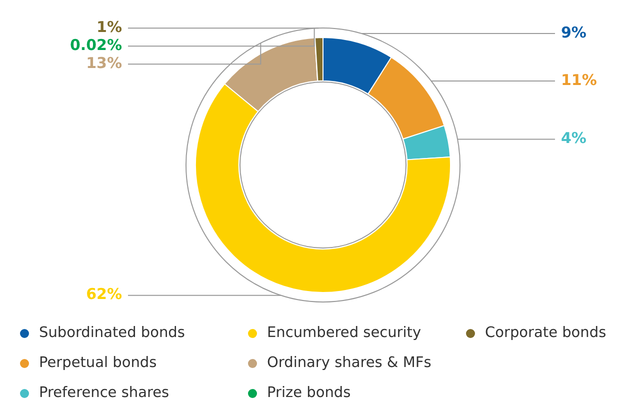 This screenshot has width=617, height=407. What do you see at coordinates (309, 393) in the screenshot?
I see `legend-label: Prize bonds` at bounding box center [309, 393].